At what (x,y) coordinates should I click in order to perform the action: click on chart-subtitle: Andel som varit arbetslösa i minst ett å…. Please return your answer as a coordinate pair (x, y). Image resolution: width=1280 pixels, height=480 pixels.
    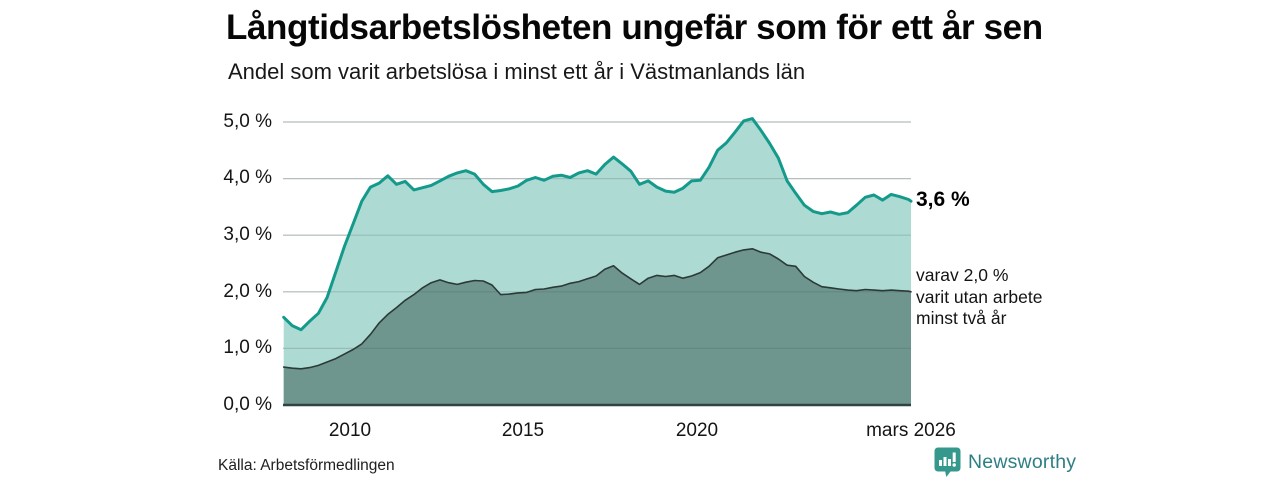
    Looking at the image, I should click on (517, 71).